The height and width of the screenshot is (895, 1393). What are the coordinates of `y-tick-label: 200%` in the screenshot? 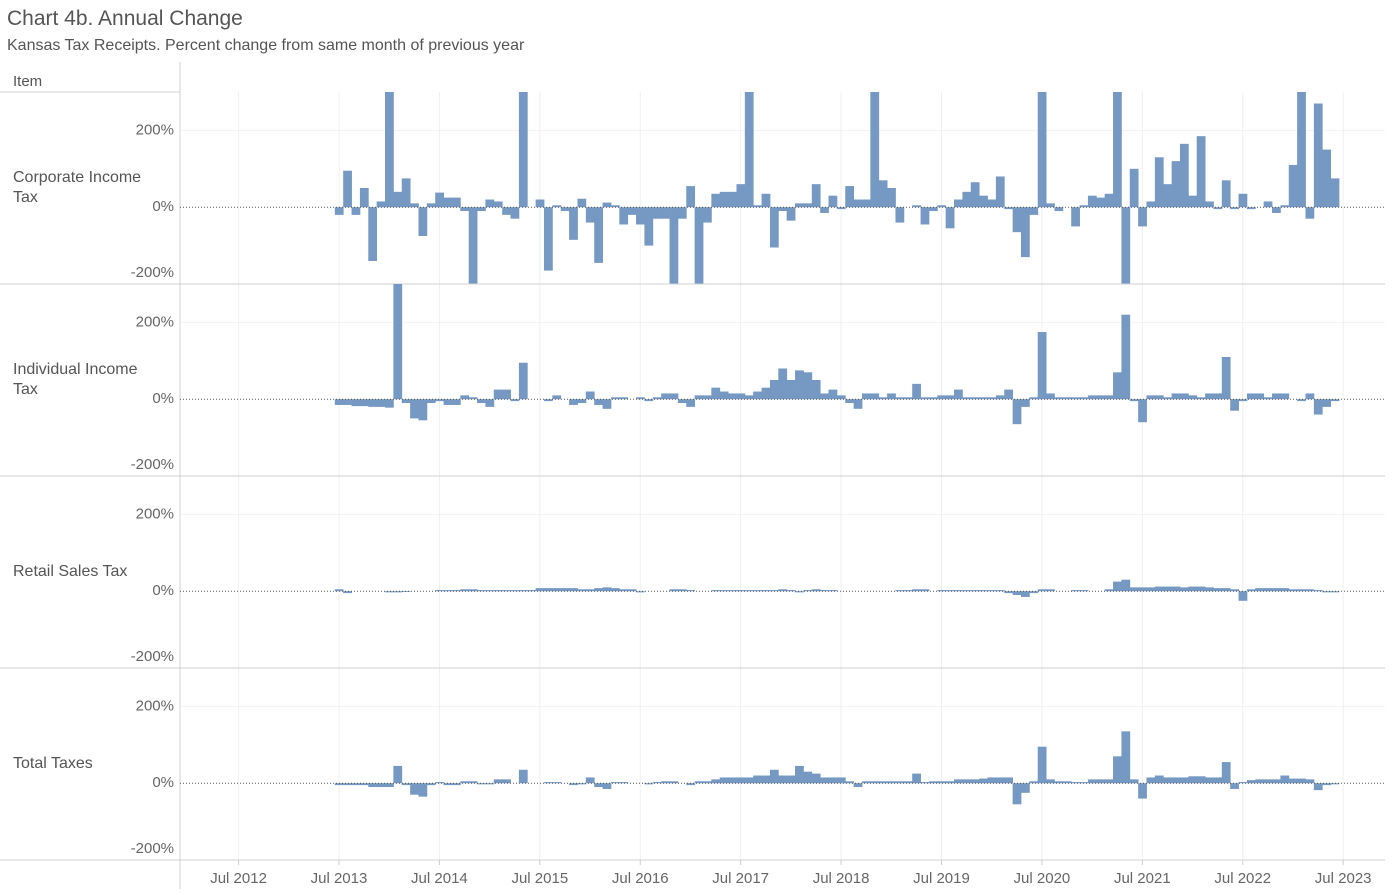 It's located at (155, 321).